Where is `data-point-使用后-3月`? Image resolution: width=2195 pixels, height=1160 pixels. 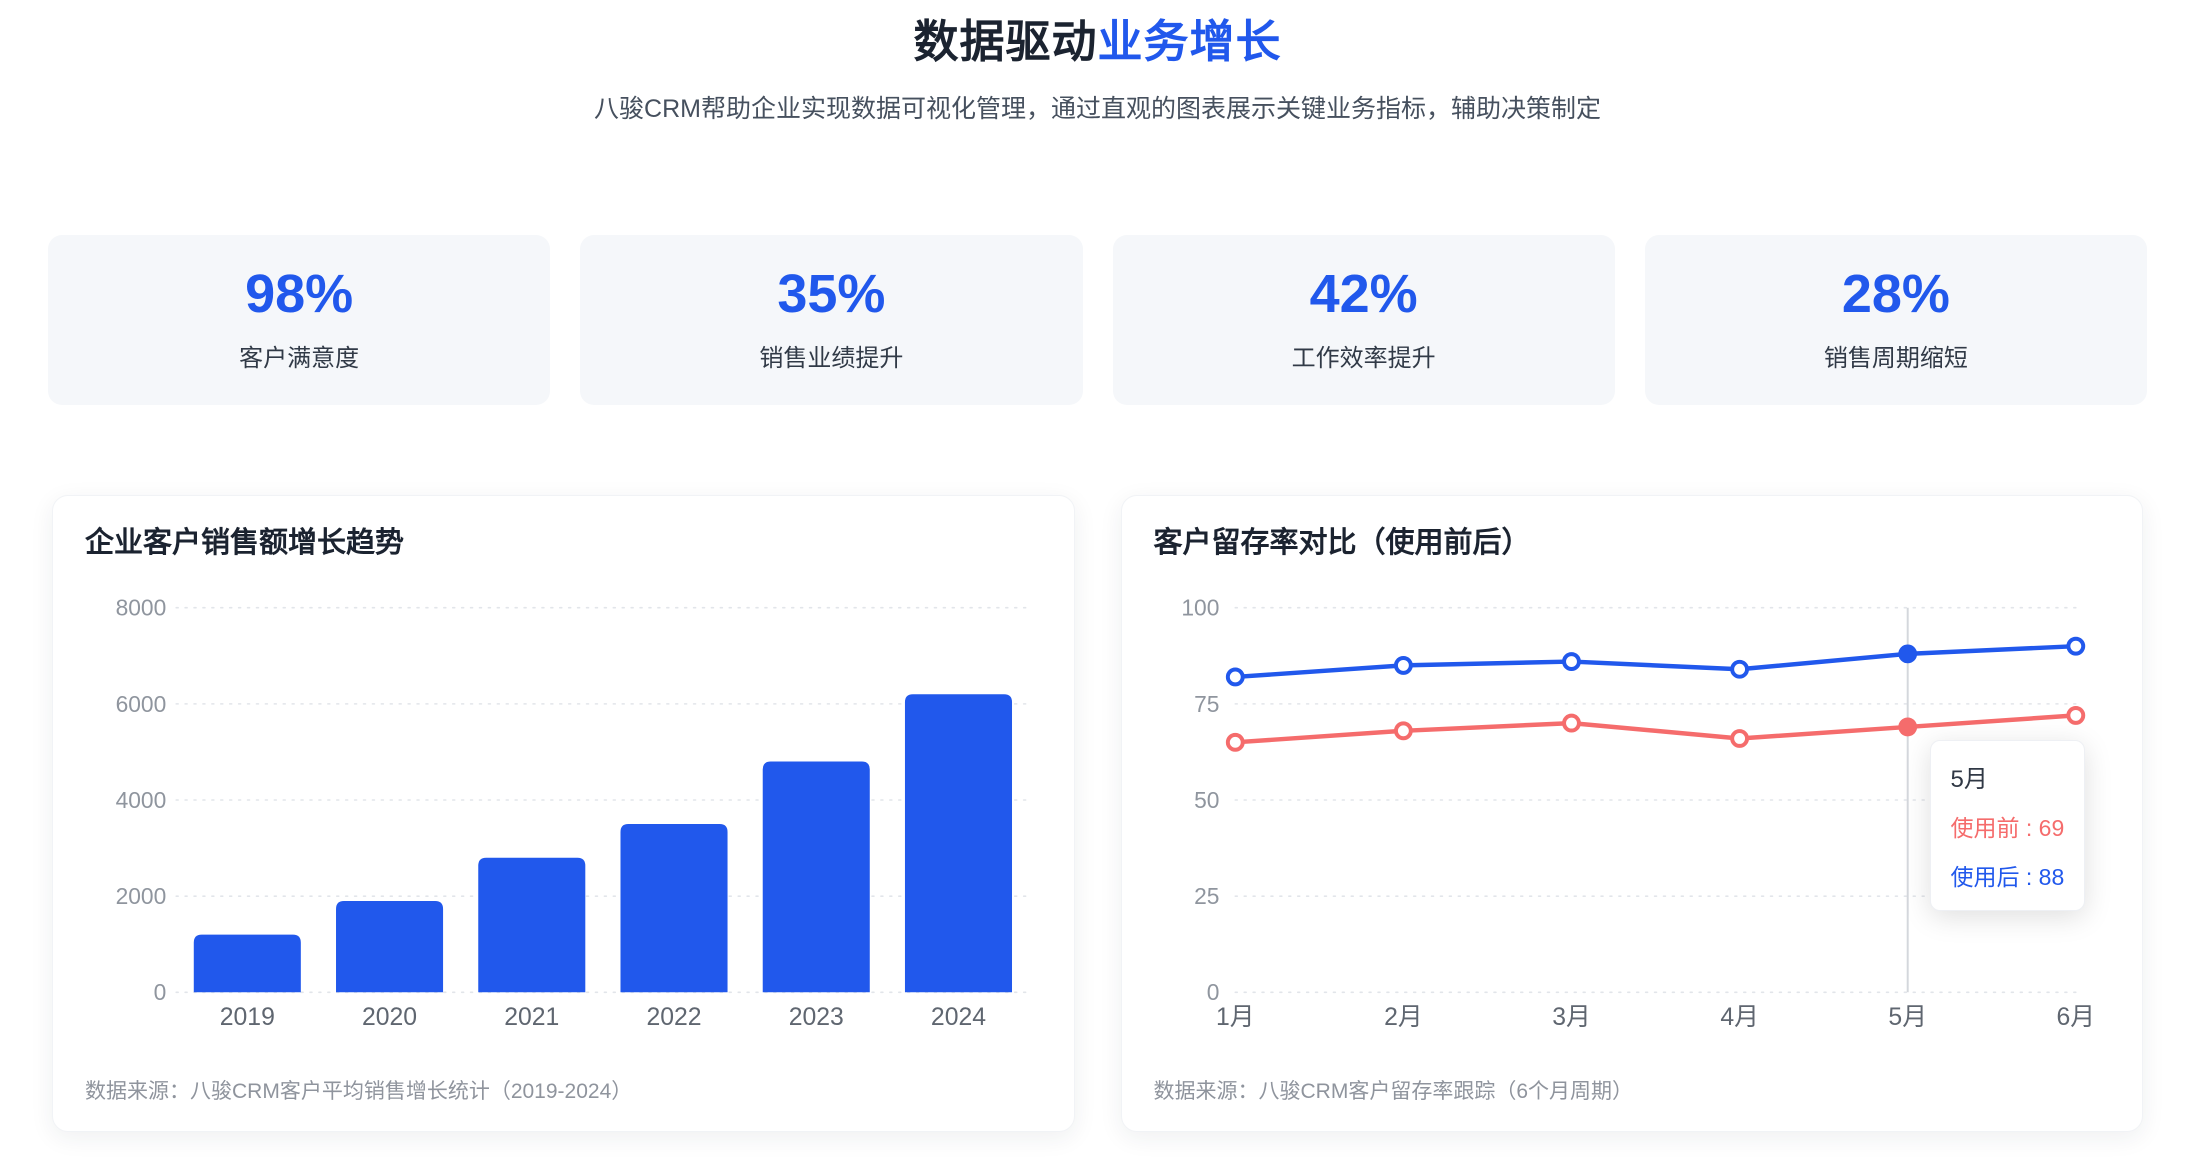
data-point-使用后-3月 is located at coordinates (1571, 661).